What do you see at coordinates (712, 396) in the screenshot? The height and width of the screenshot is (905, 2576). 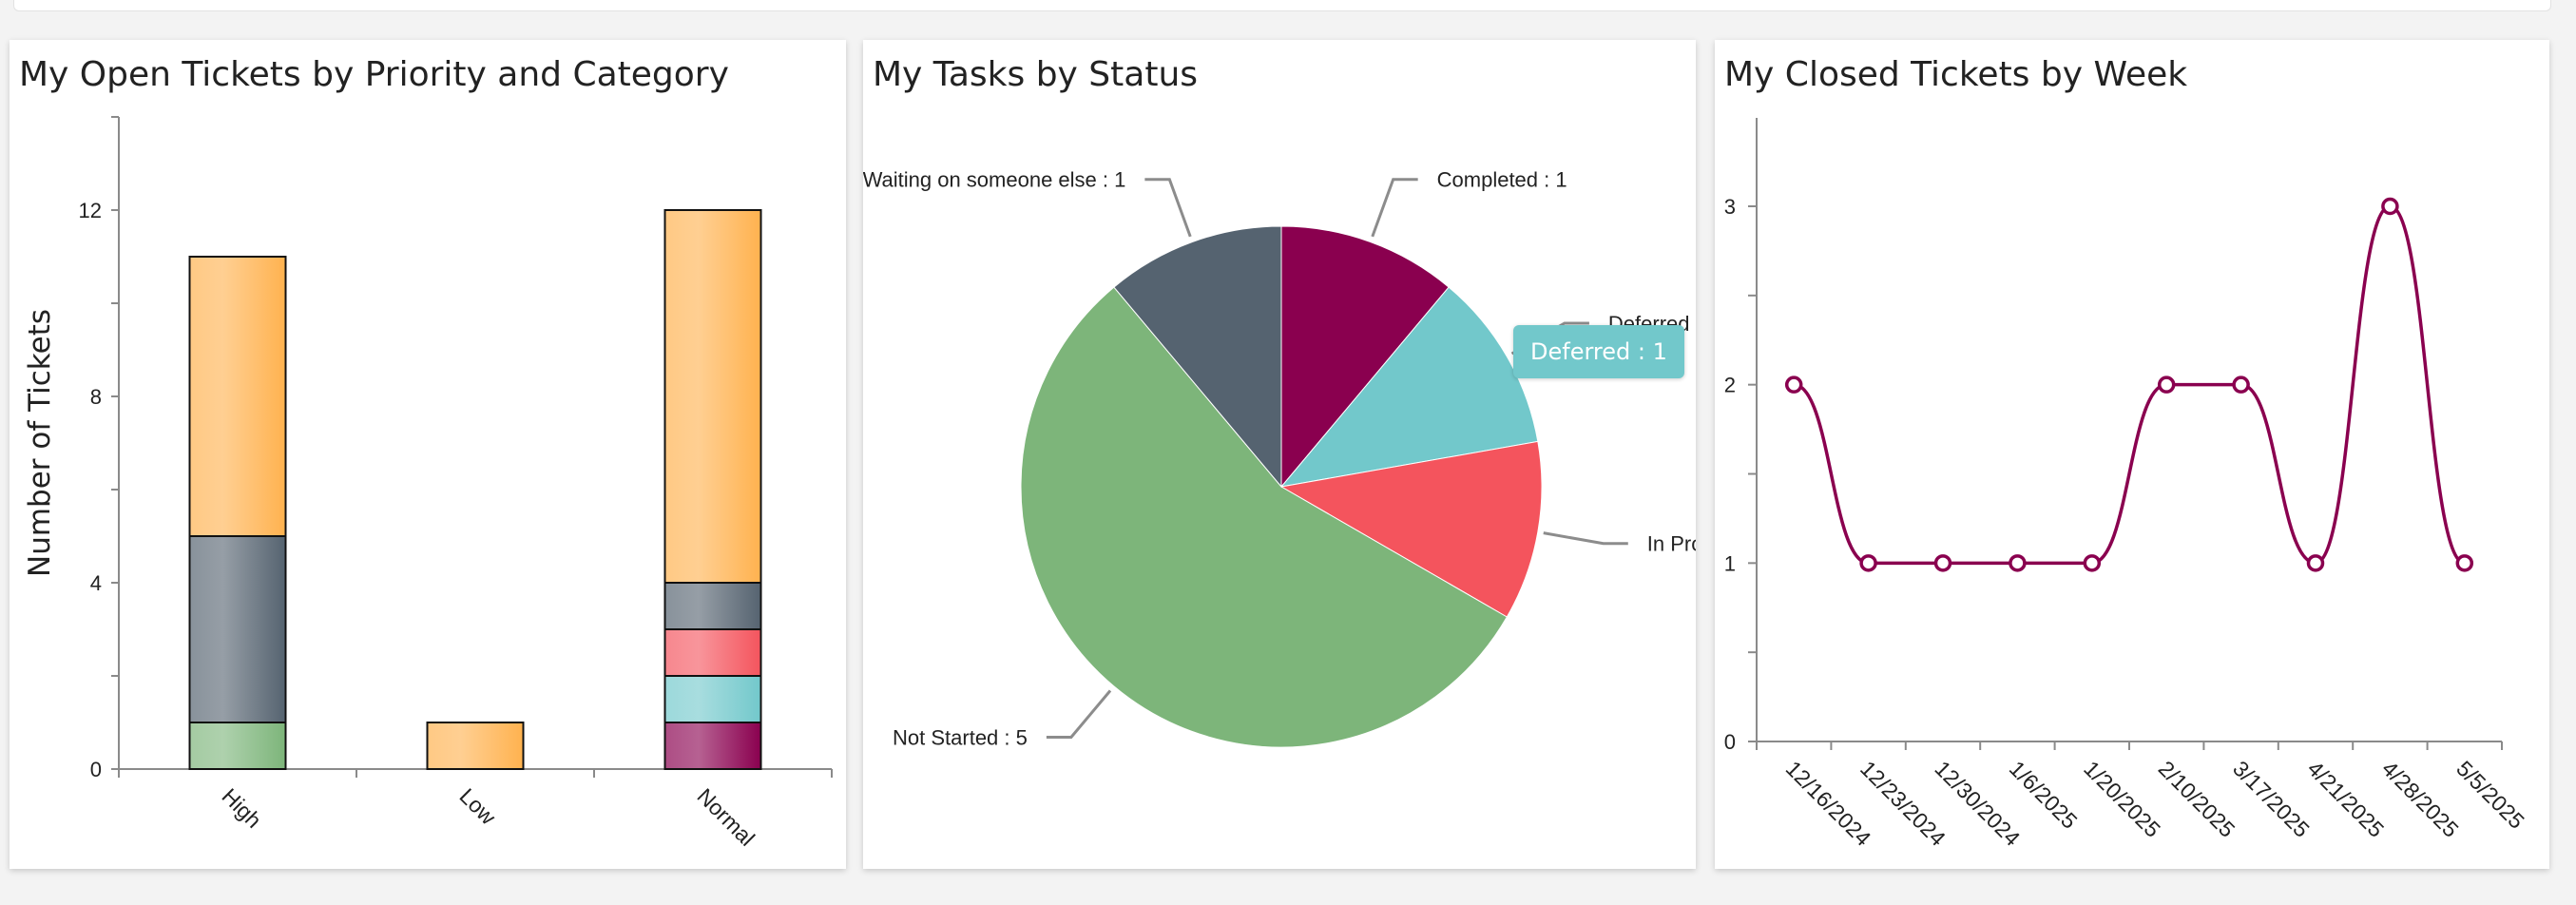 I see `bar-normal-other` at bounding box center [712, 396].